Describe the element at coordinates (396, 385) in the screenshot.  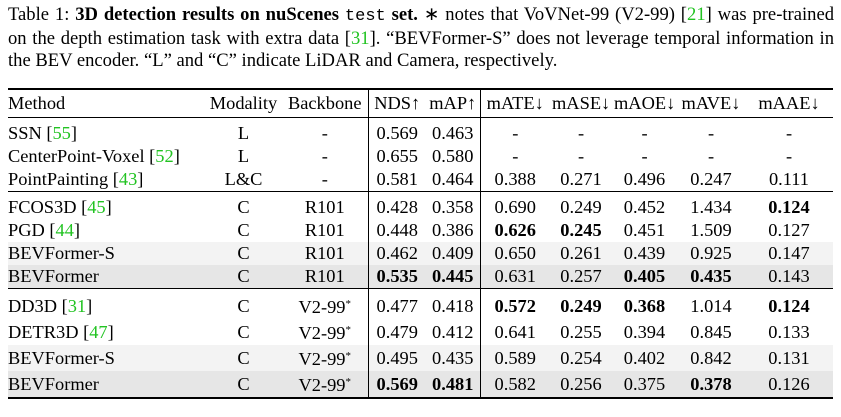
I see `metric-cell: 0.569` at that location.